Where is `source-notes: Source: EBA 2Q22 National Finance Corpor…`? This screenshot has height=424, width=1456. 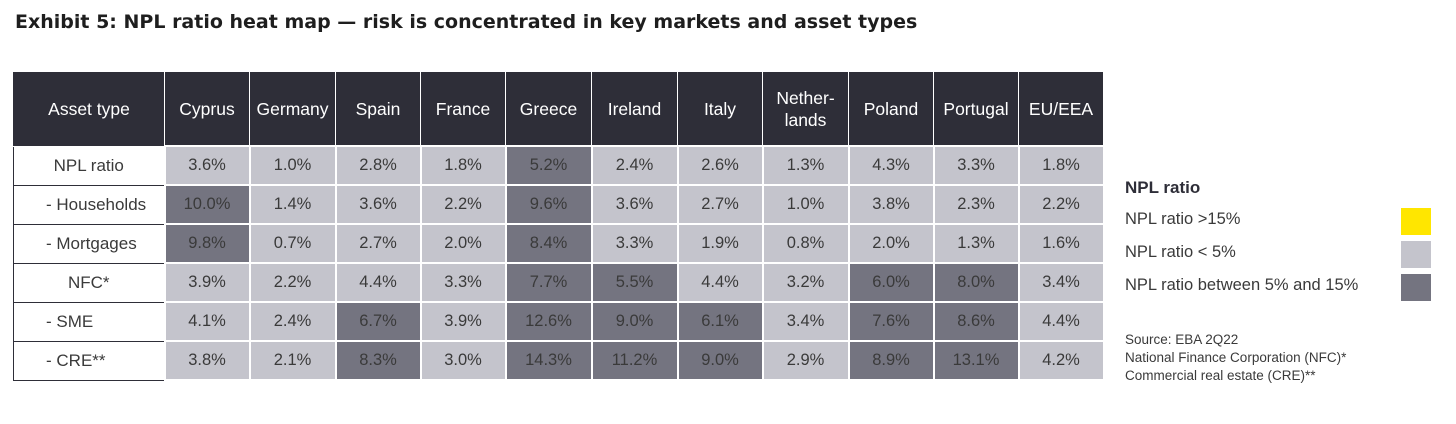
source-notes: Source: EBA 2Q22 National Finance Corpor… is located at coordinates (1235, 358).